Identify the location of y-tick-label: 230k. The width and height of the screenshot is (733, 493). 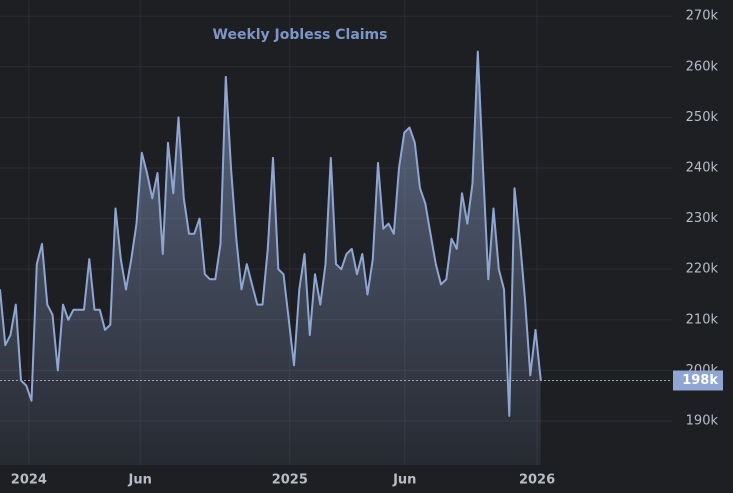
(702, 218).